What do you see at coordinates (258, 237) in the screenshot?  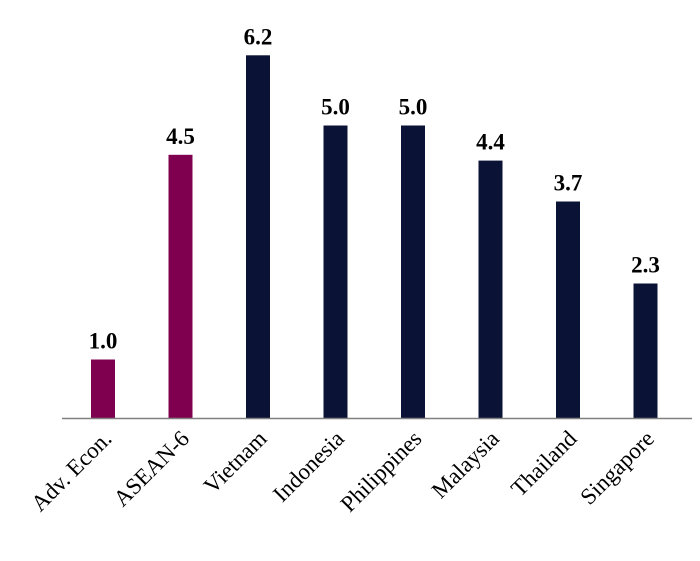 I see `bar-vietnam` at bounding box center [258, 237].